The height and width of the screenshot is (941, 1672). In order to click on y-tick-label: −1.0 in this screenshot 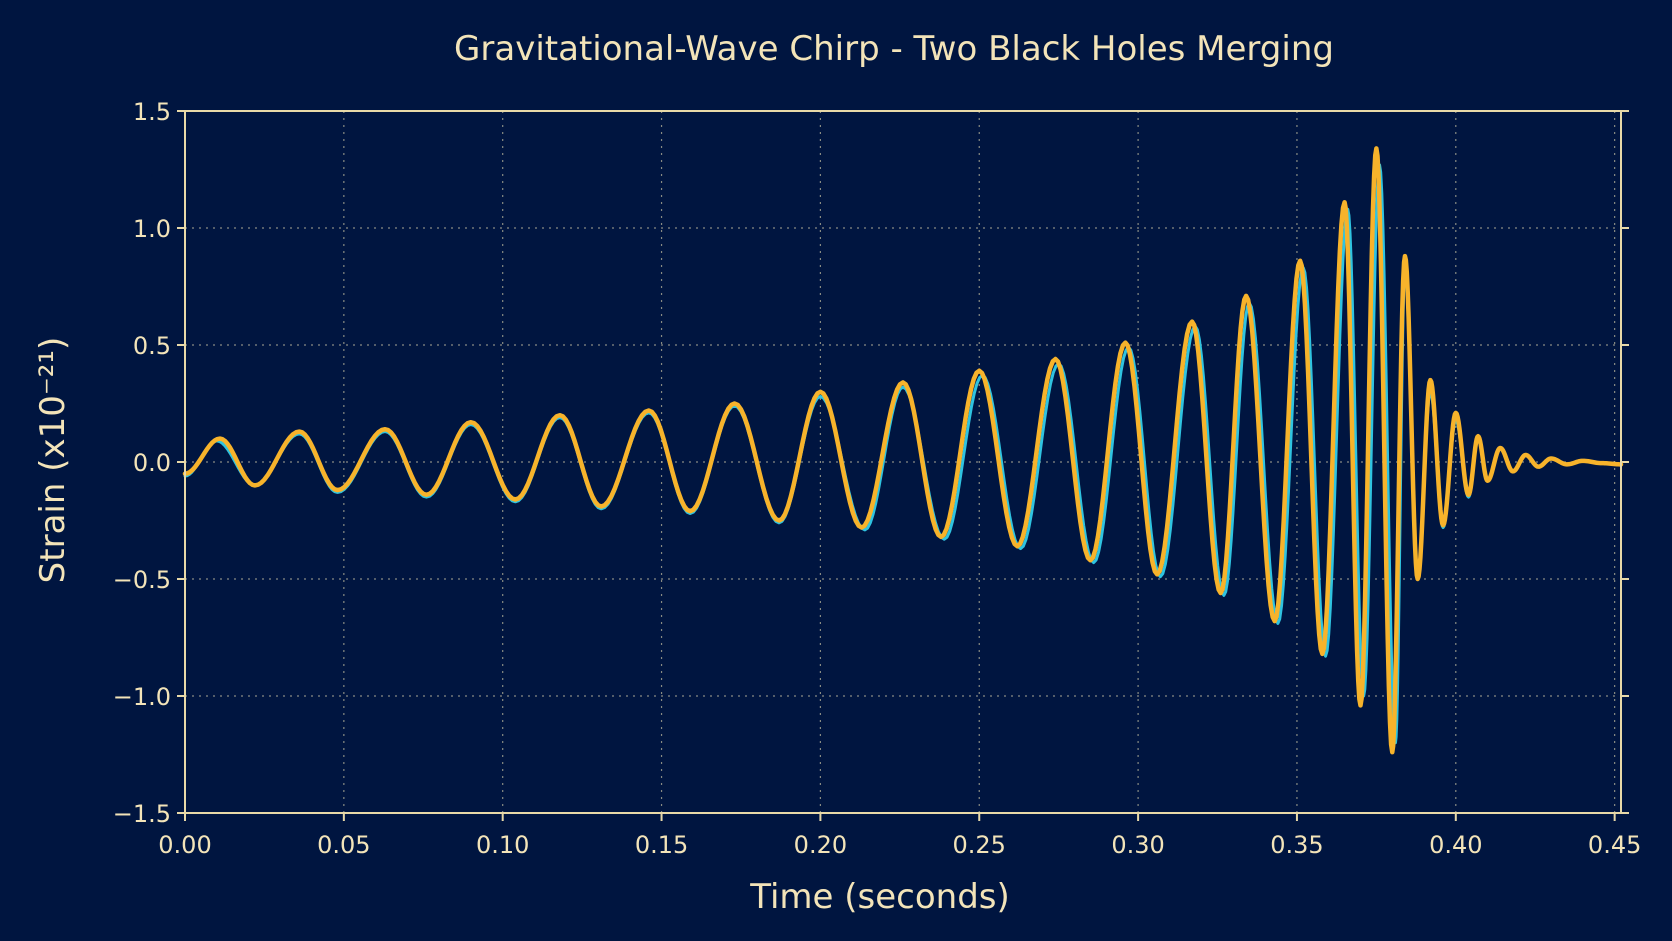, I will do `click(142, 697)`.